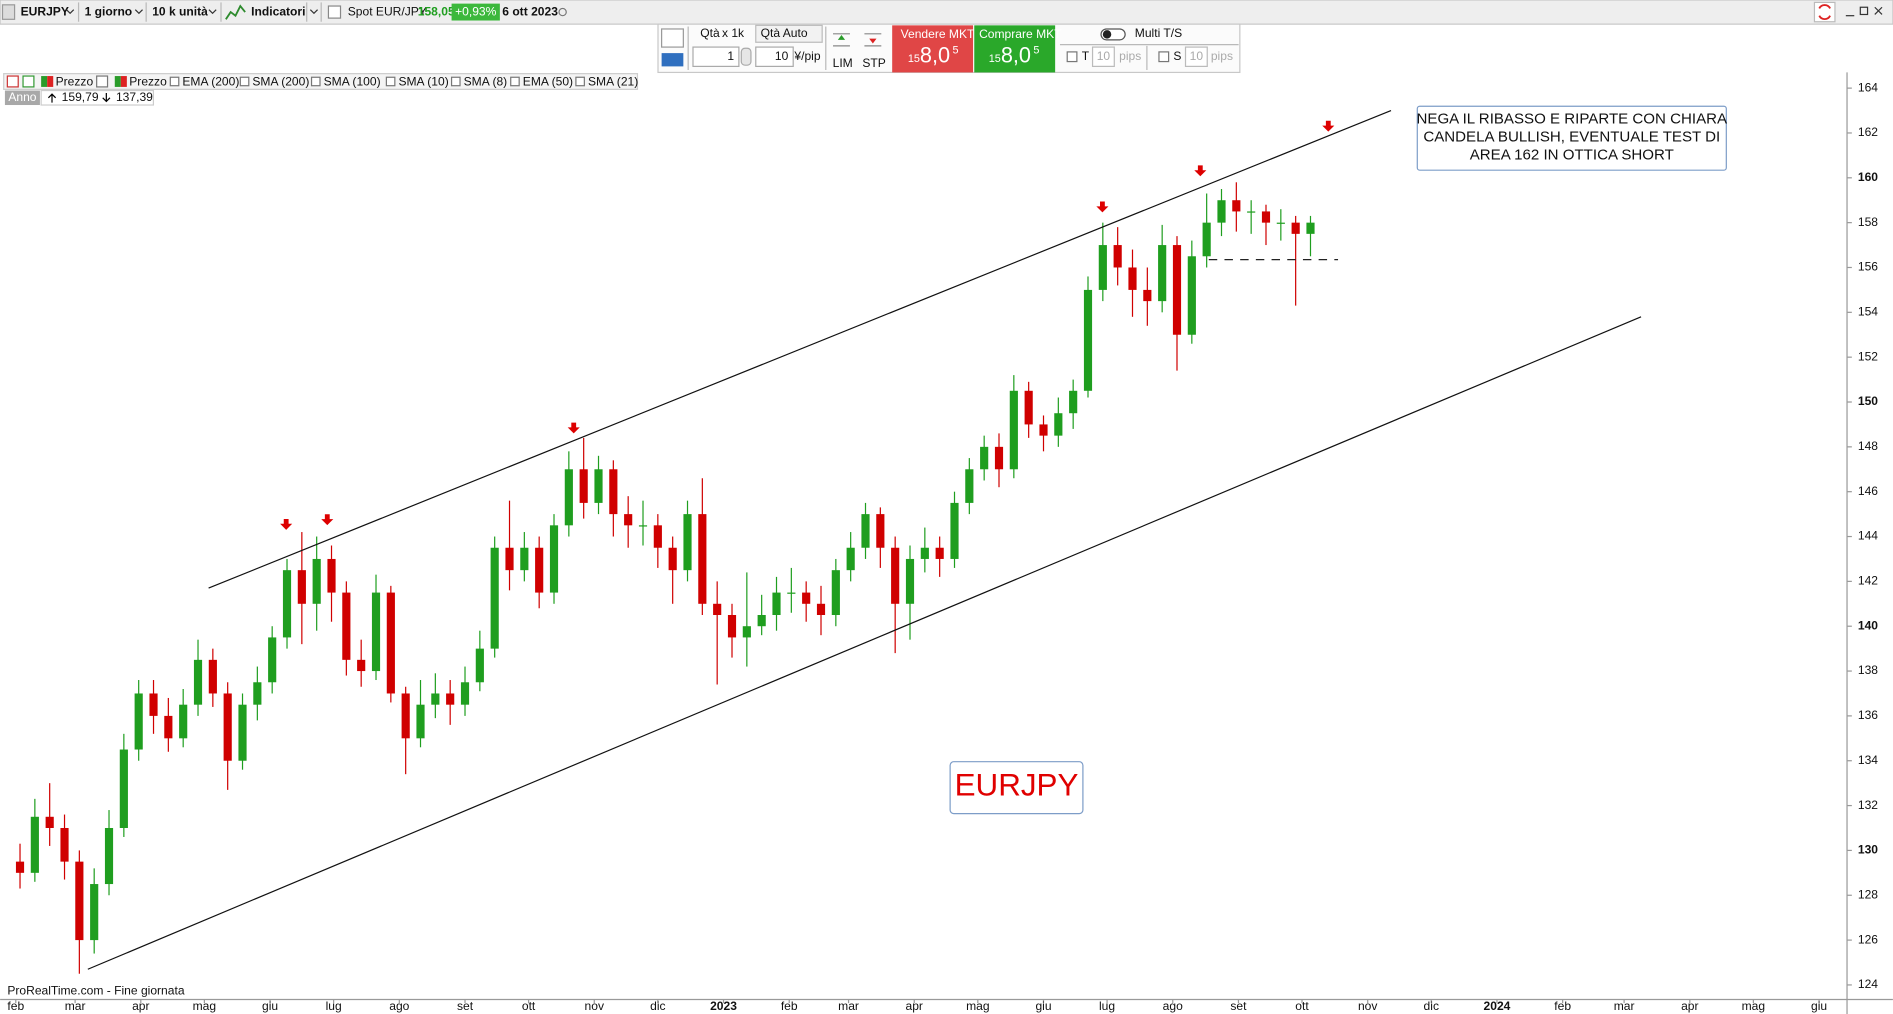  I want to click on period: 1 giorno, so click(109, 11).